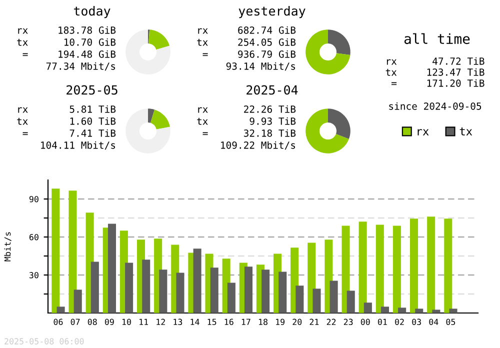  What do you see at coordinates (33, 199) in the screenshot?
I see `y-tick-label: 90` at bounding box center [33, 199].